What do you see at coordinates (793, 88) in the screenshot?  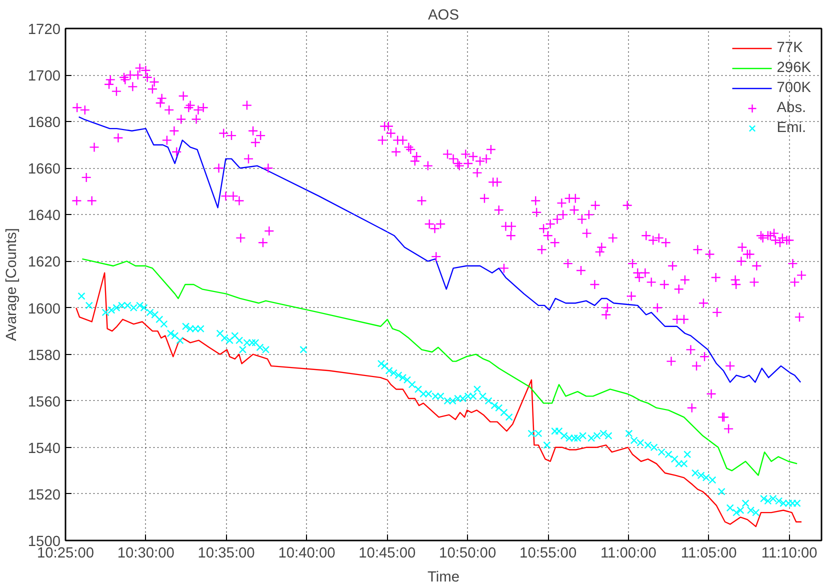 I see `legend-label: 700K` at bounding box center [793, 88].